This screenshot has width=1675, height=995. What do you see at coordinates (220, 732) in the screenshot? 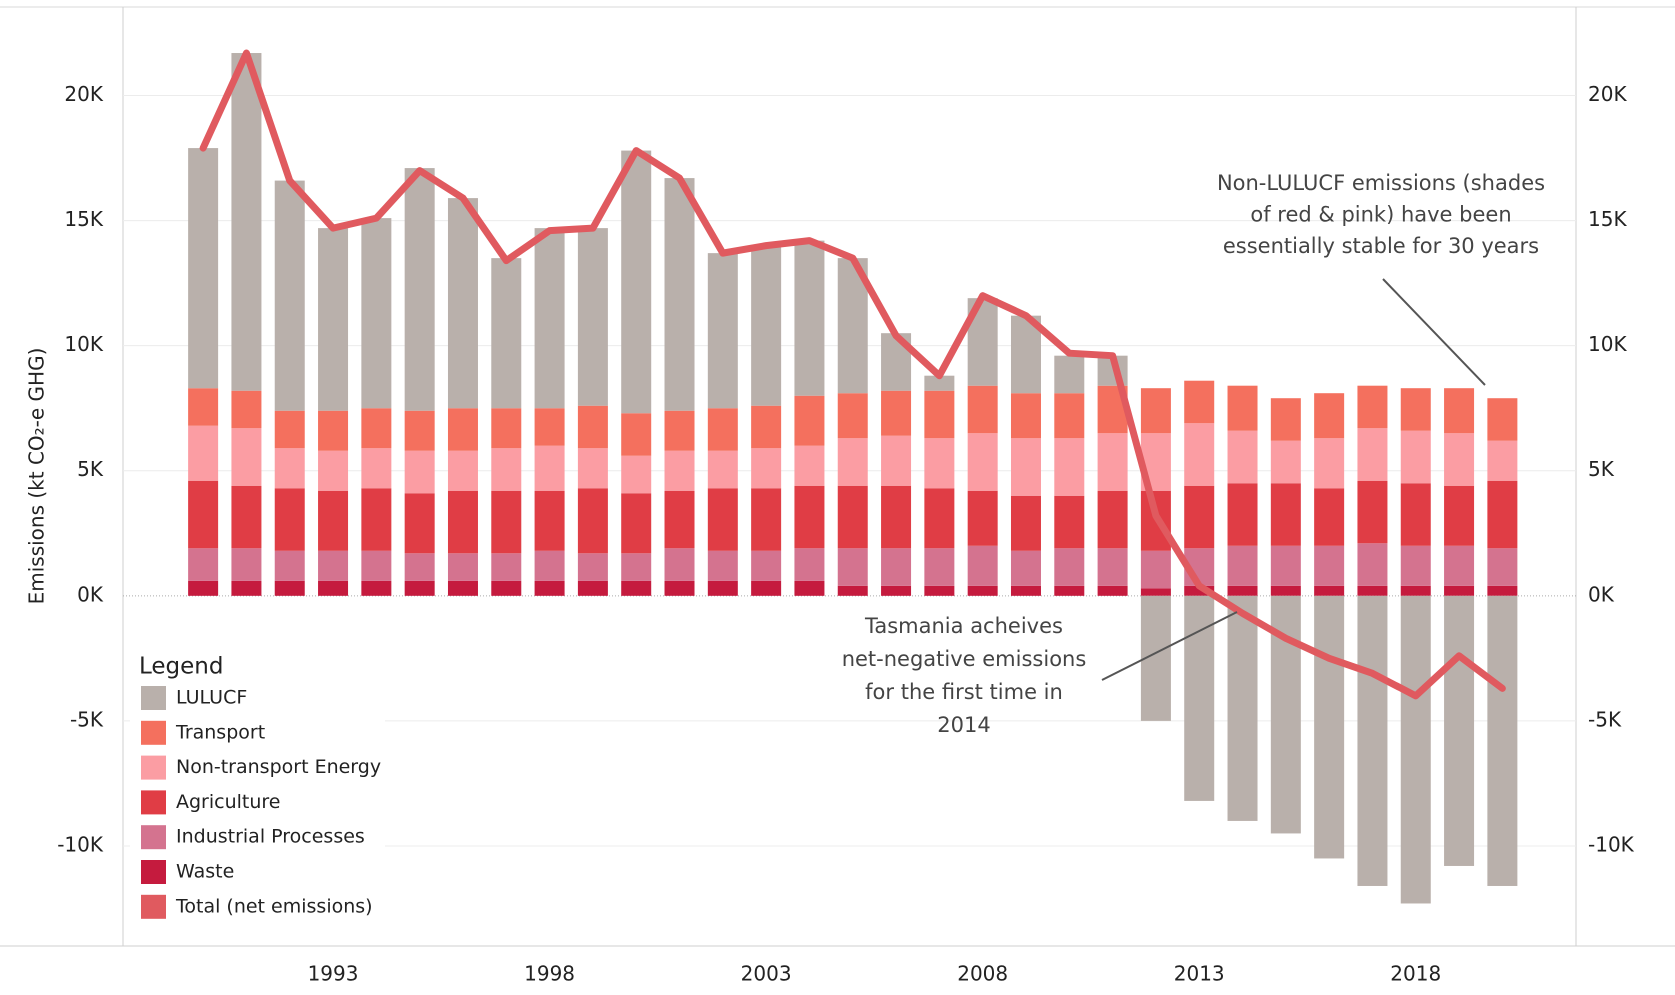
I see `legend-label: Transport` at bounding box center [220, 732].